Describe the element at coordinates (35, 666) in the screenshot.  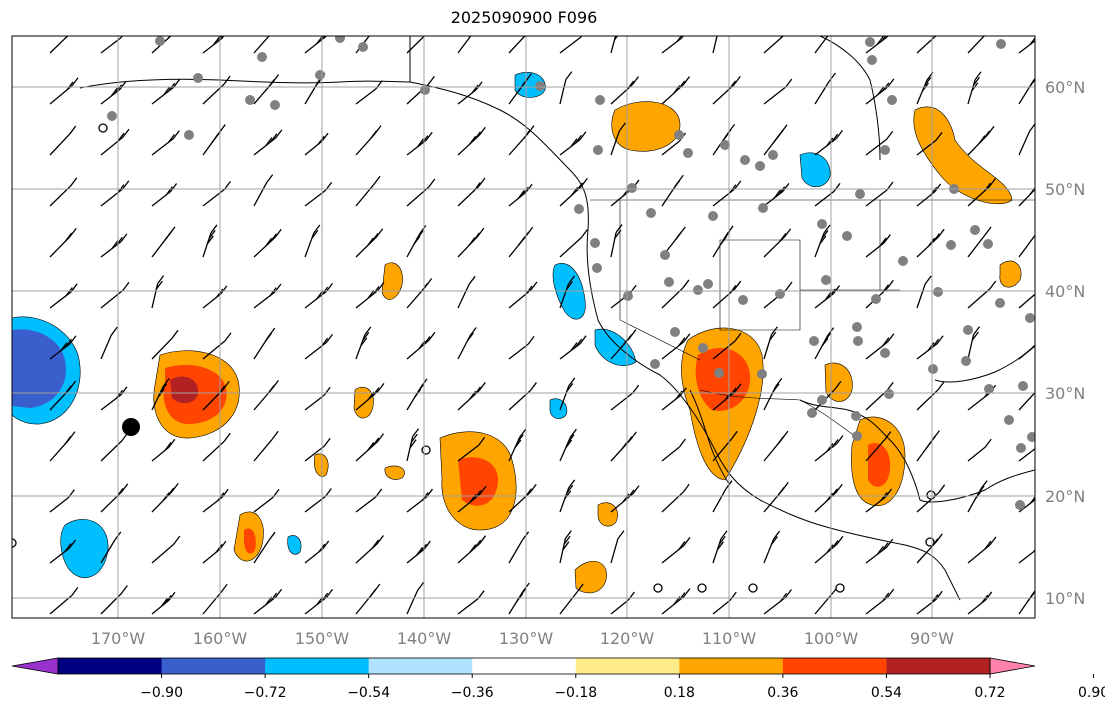
I see `colorbar-extend-min` at that location.